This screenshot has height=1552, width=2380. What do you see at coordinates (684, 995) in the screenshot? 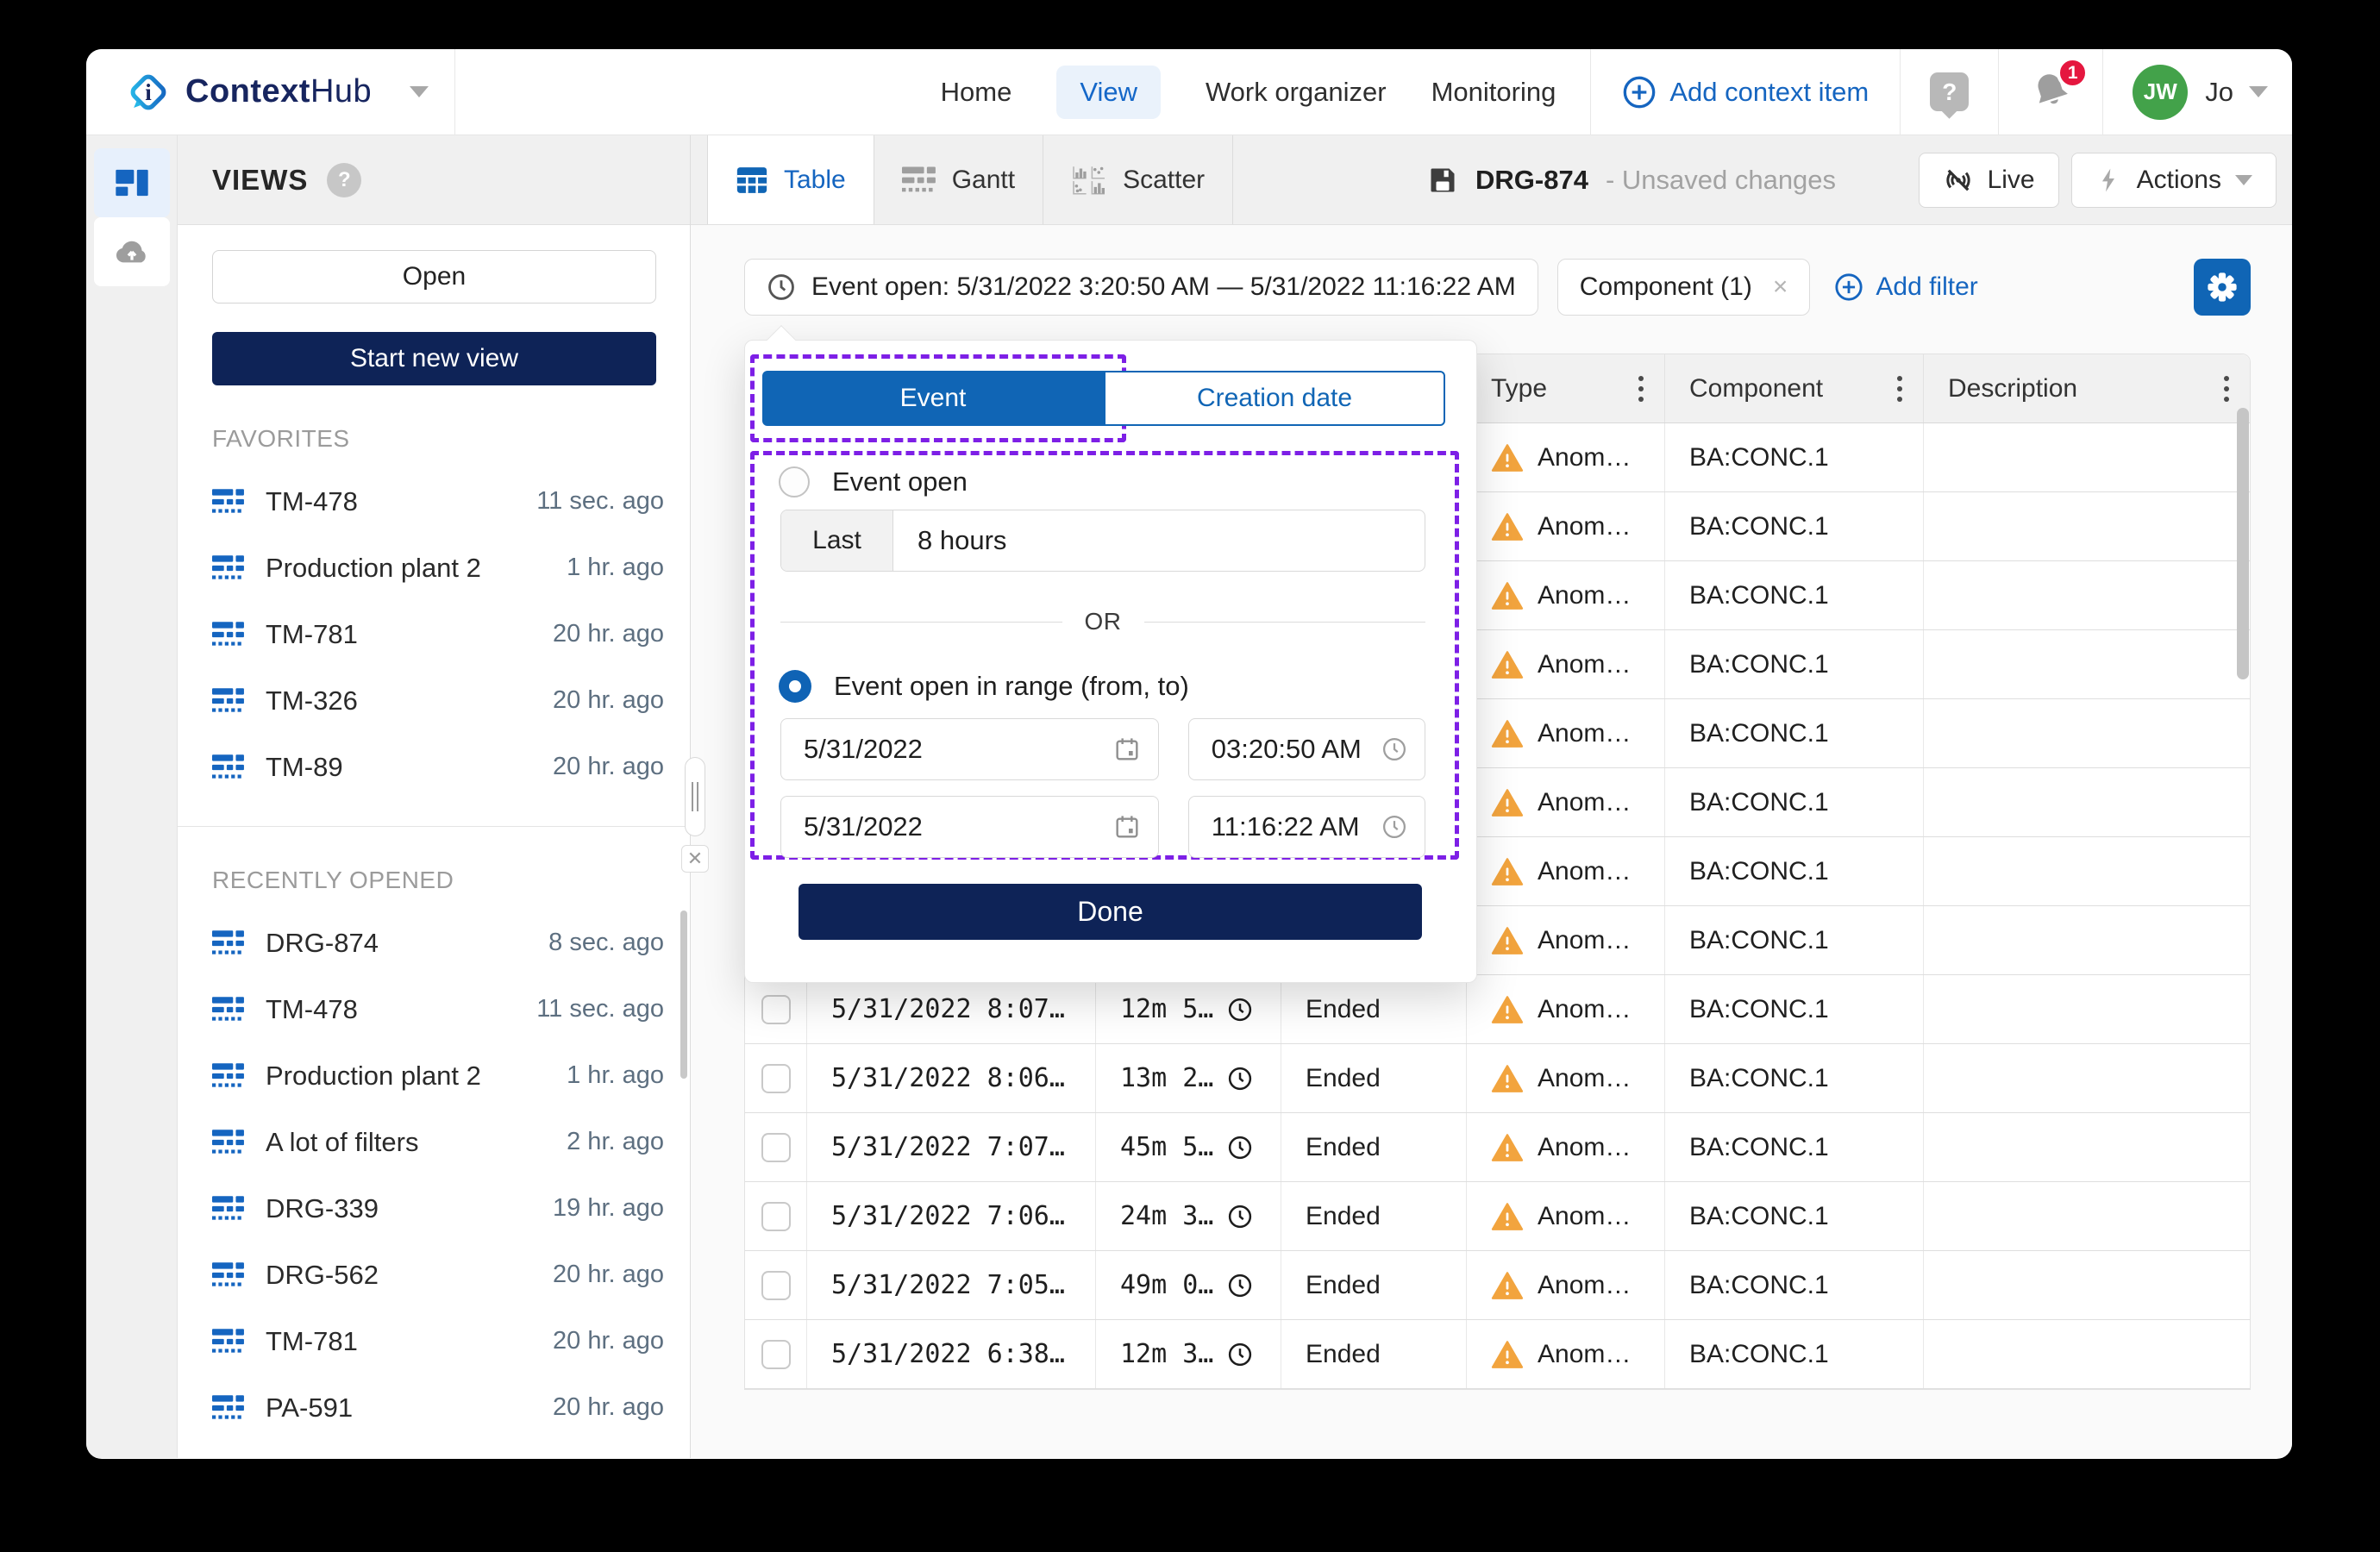
I see `sidebar-scrollbar` at bounding box center [684, 995].